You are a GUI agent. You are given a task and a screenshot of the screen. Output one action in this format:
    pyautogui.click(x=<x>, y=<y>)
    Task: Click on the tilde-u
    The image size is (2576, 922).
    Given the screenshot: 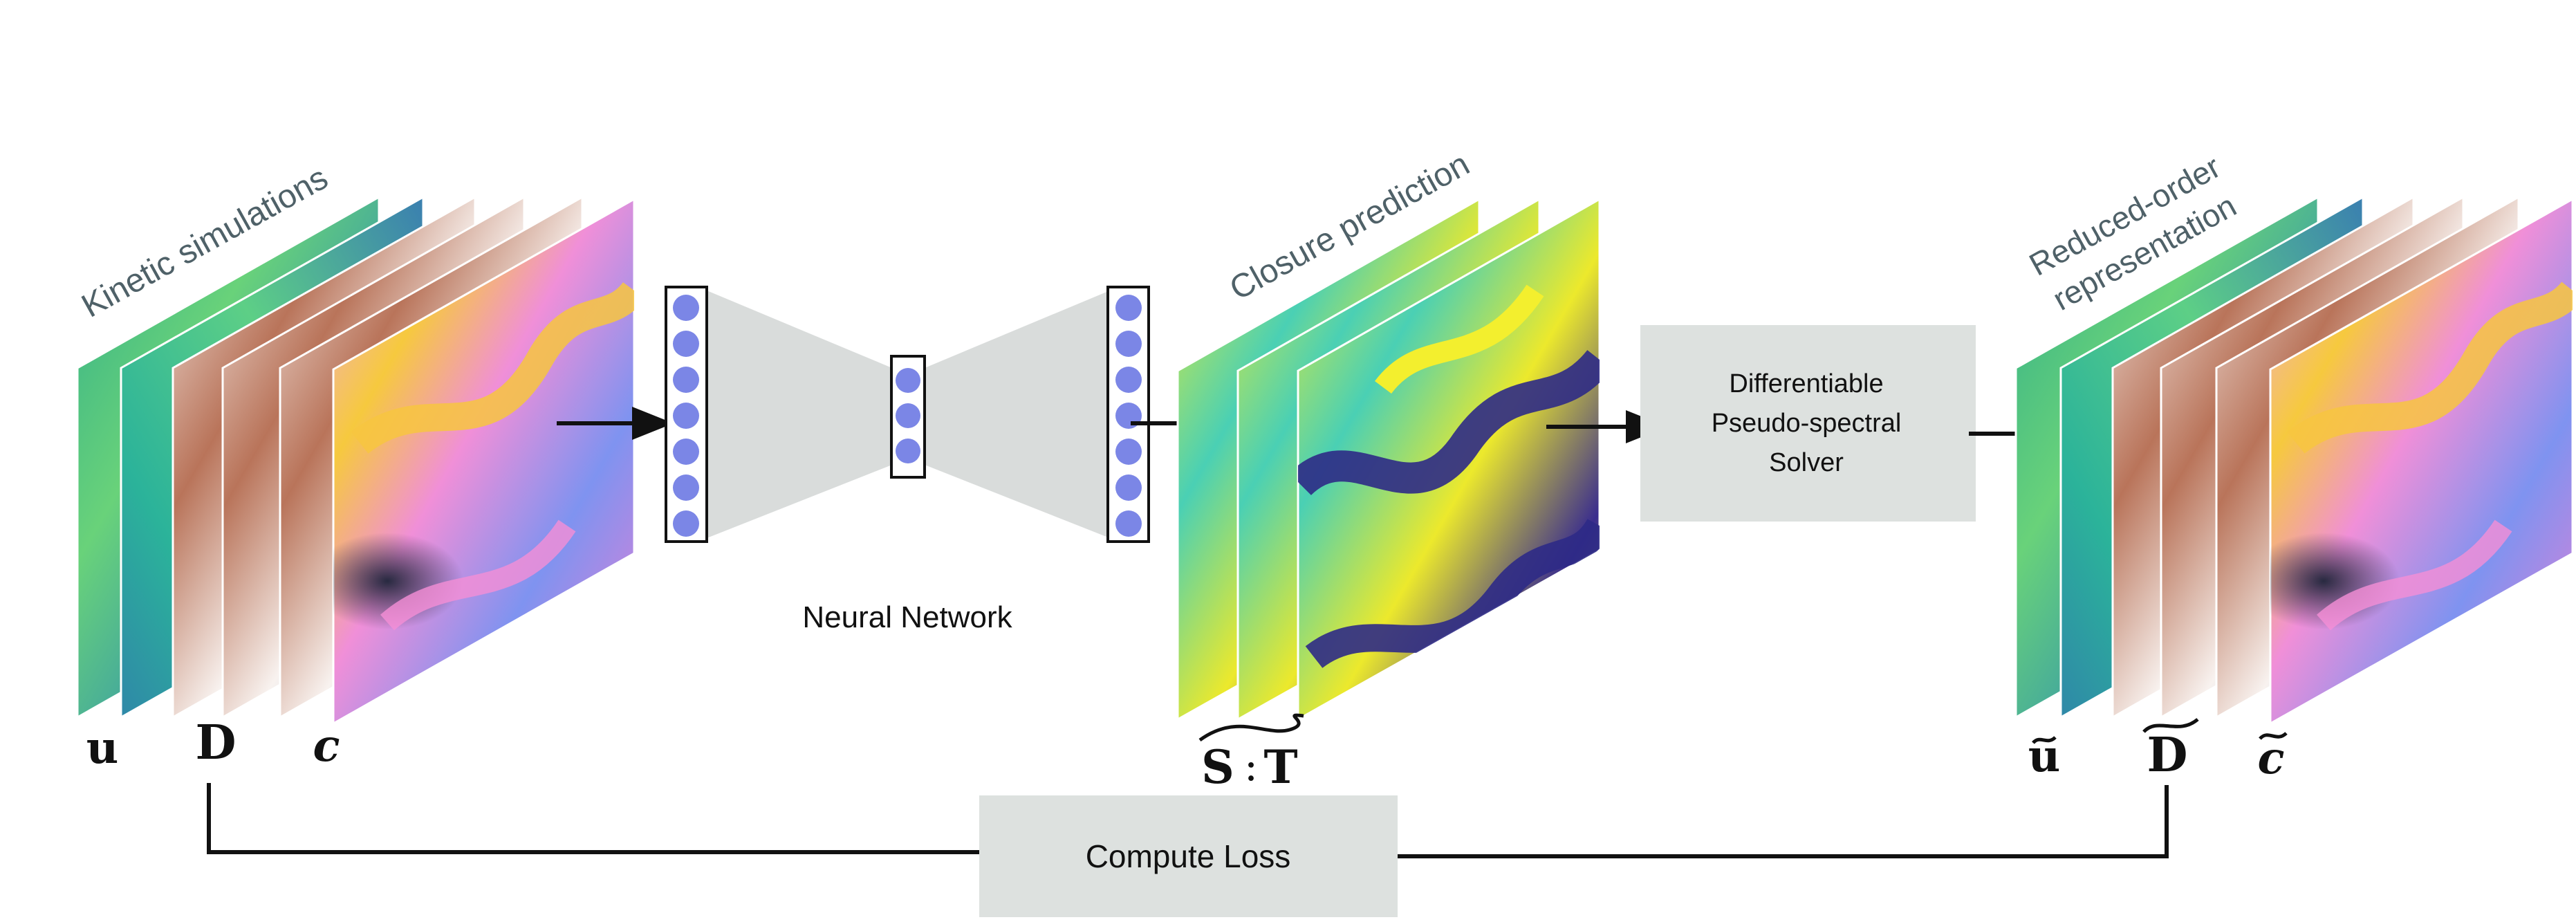 What is the action you would take?
    pyautogui.click(x=2044, y=740)
    